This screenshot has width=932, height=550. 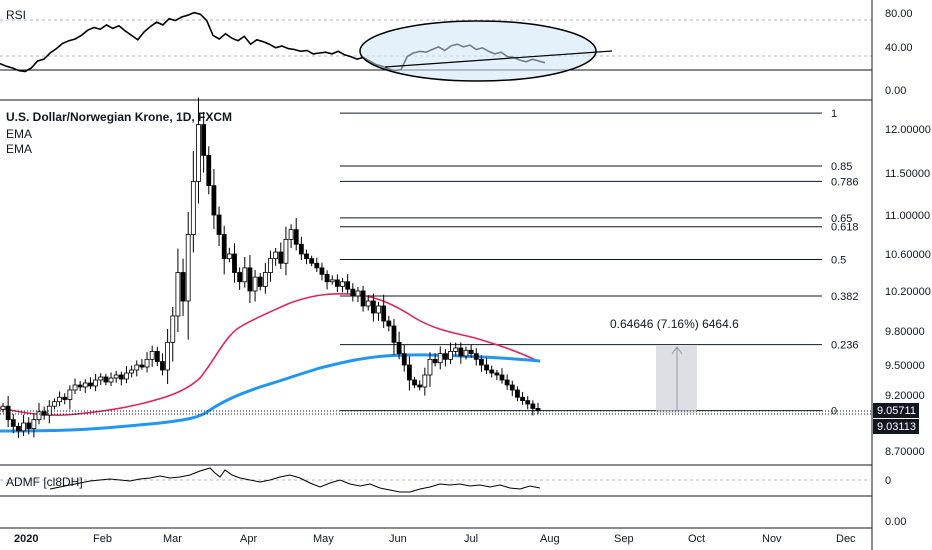 I want to click on admf-tick-0-00: 0.00, so click(x=895, y=522).